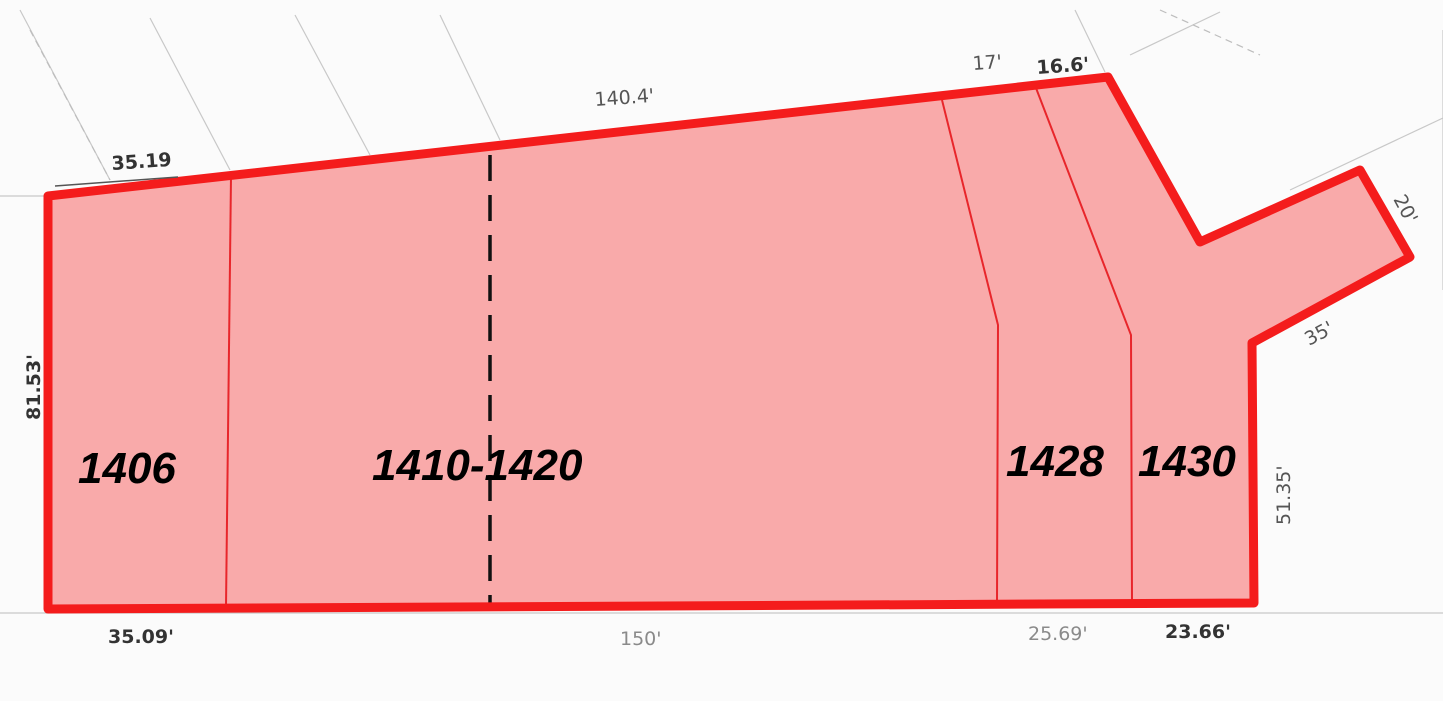 This screenshot has width=1443, height=701. What do you see at coordinates (1284, 495) in the screenshot?
I see `dimension-right-side: 51.35'` at bounding box center [1284, 495].